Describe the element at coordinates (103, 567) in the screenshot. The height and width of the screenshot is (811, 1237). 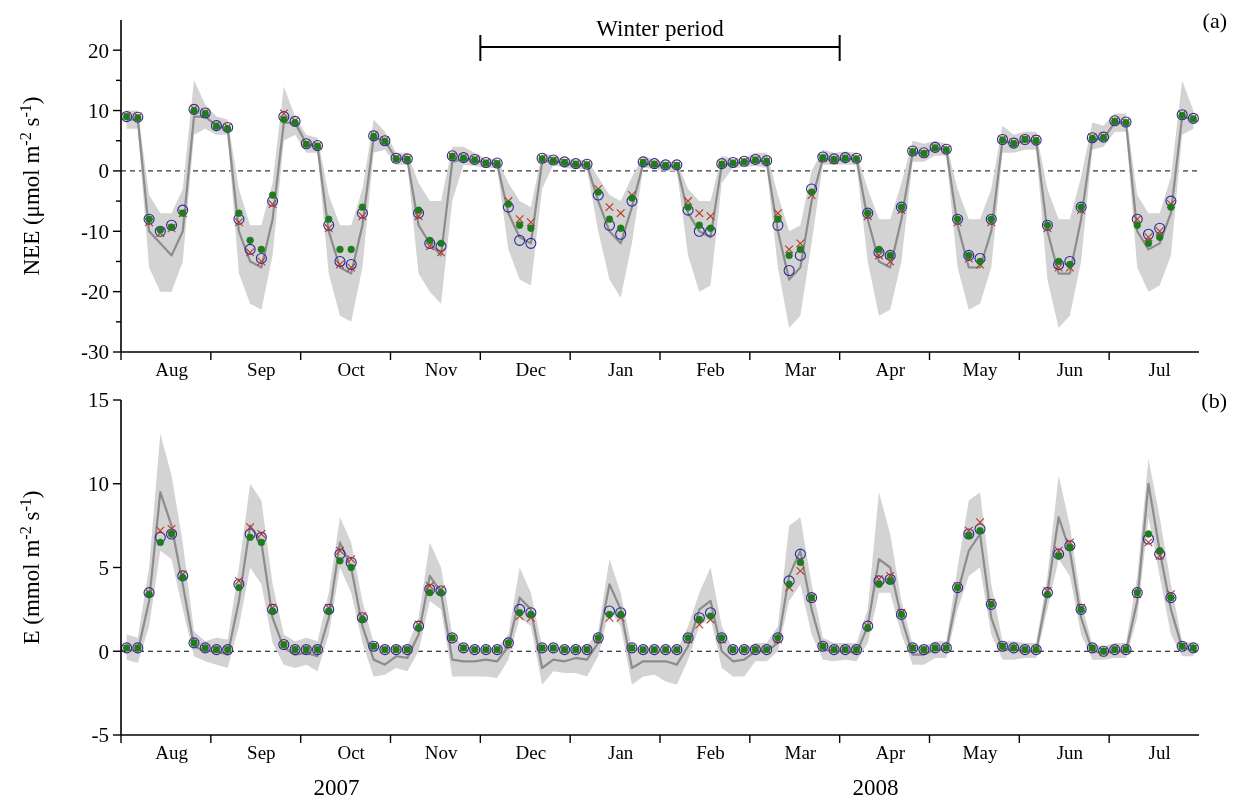
I see `y-tick-label: 5` at that location.